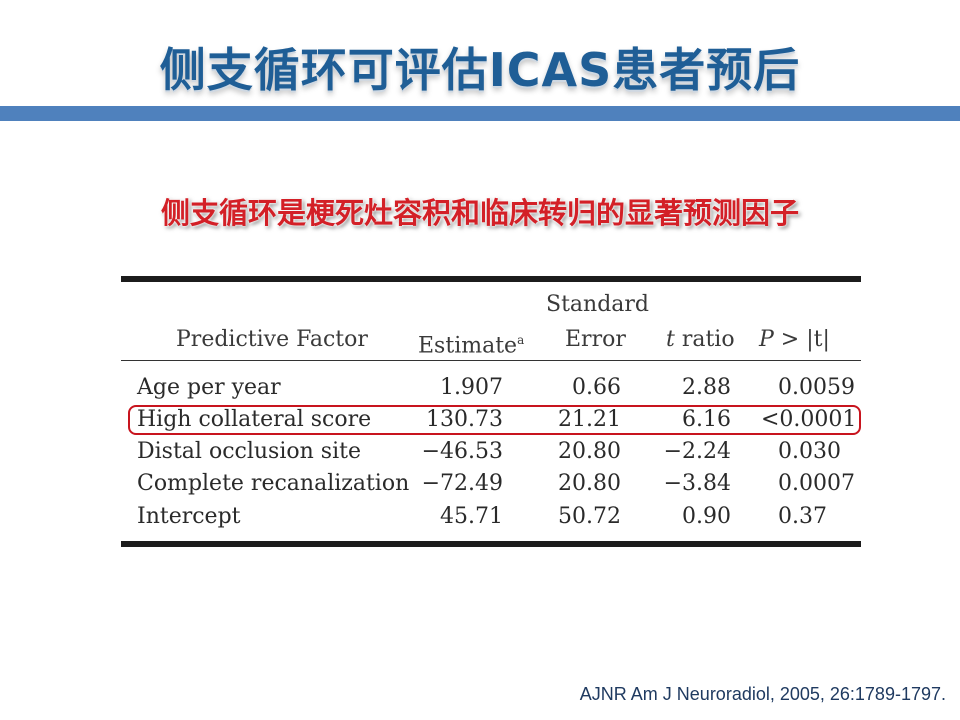 The width and height of the screenshot is (960, 720). I want to click on row-intercept-t: 0.90, so click(706, 516).